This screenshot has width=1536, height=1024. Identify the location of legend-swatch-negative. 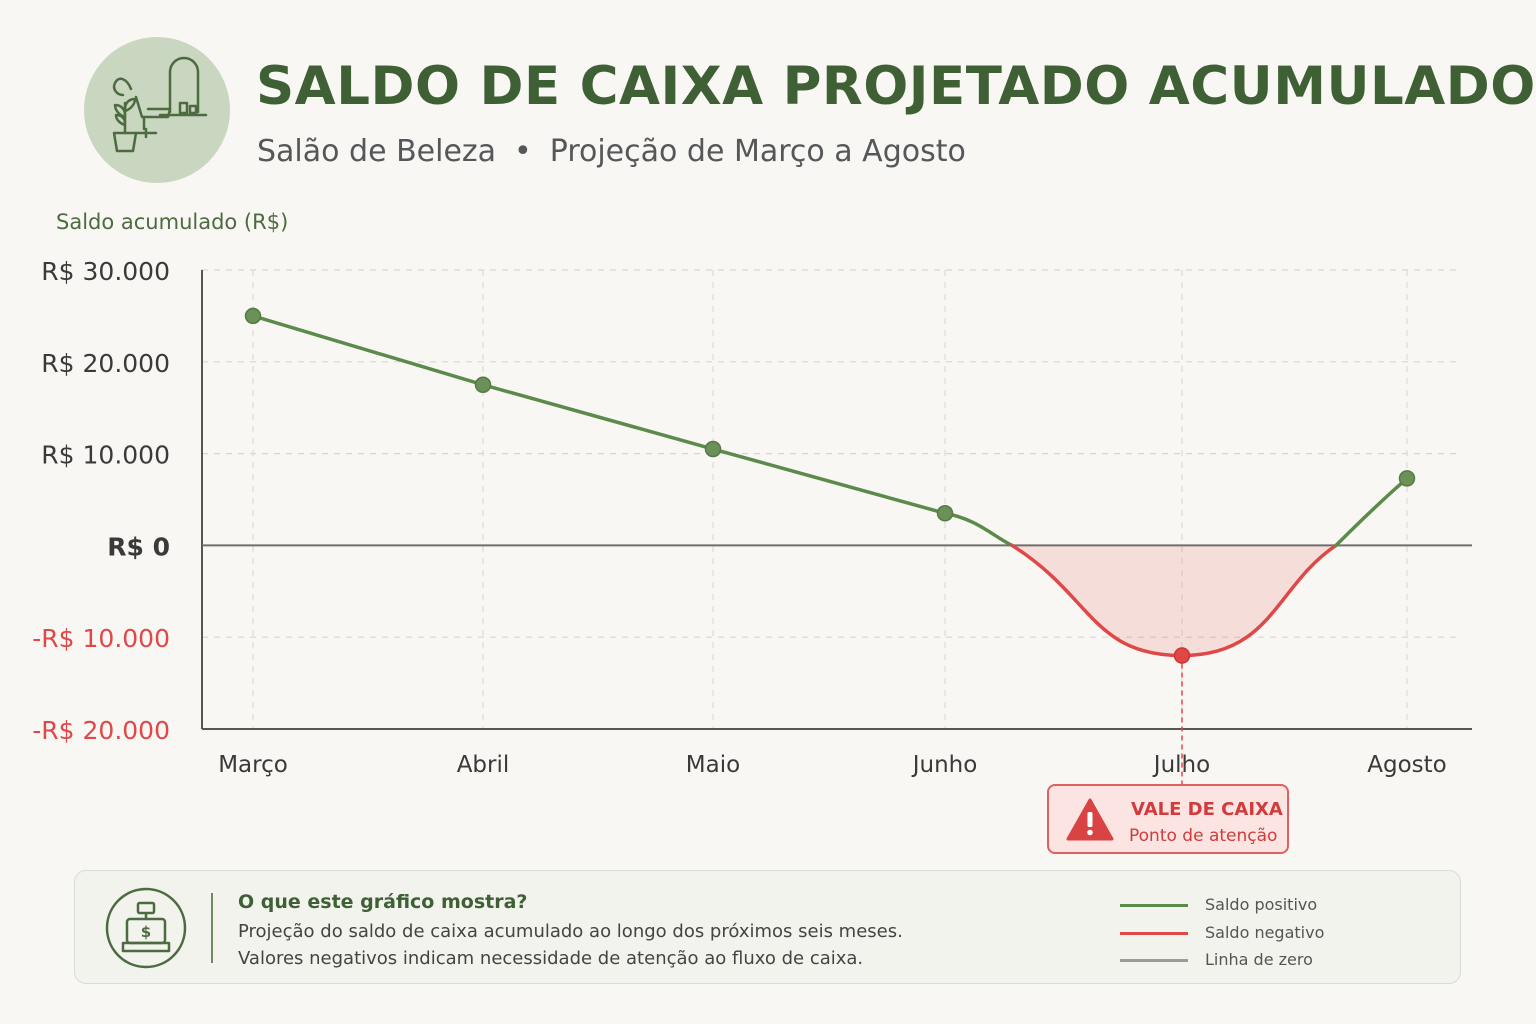
(1154, 933).